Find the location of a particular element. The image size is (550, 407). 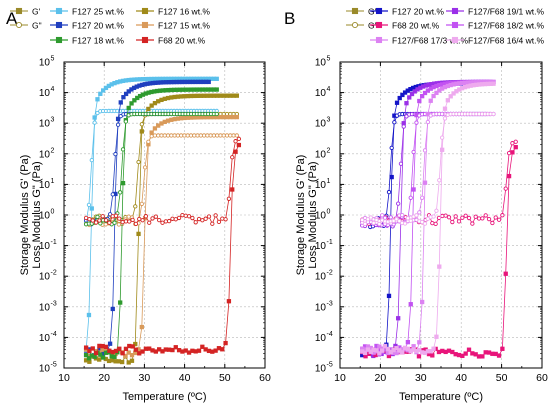

legend-entry-label: F127/F68 17/3 wt.% is located at coordinates (430, 41).